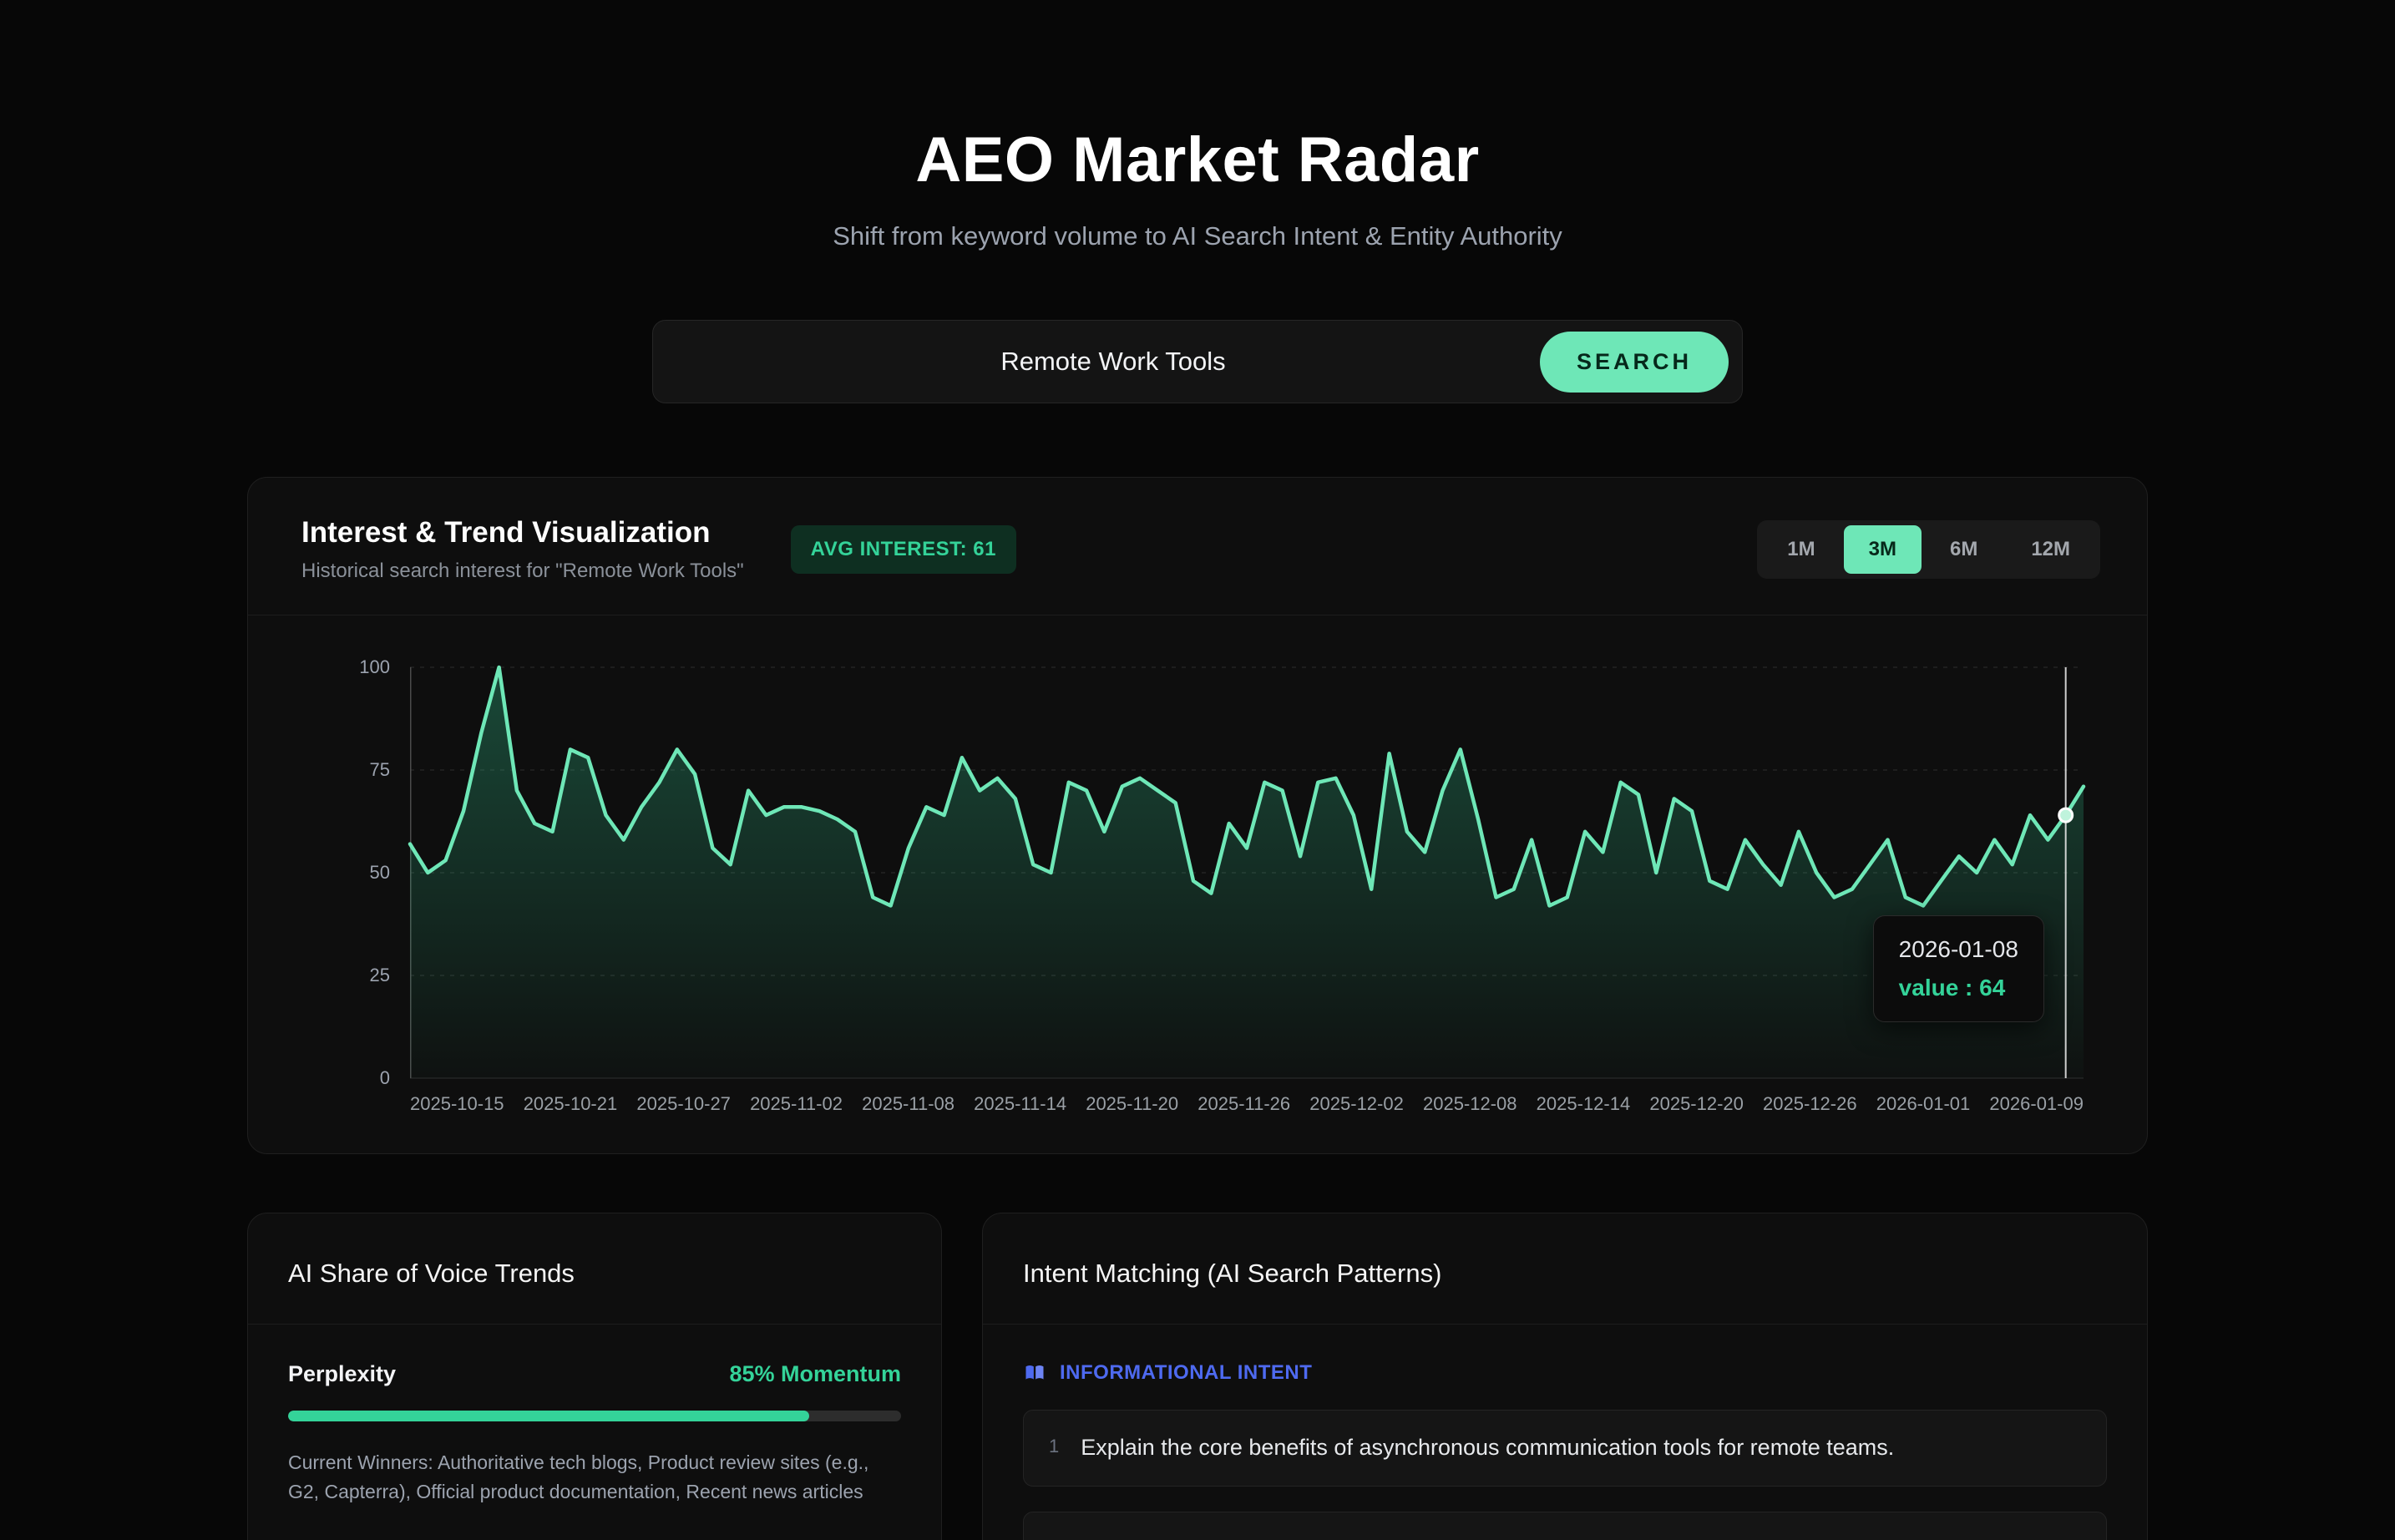 The height and width of the screenshot is (1540, 2395). Describe the element at coordinates (1034, 1372) in the screenshot. I see `book-icon` at that location.